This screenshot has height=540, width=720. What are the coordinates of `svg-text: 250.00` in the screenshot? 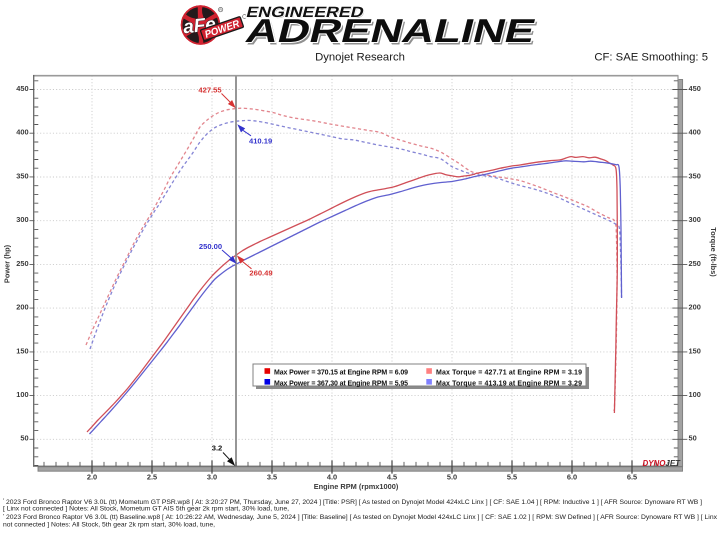 It's located at (210, 246).